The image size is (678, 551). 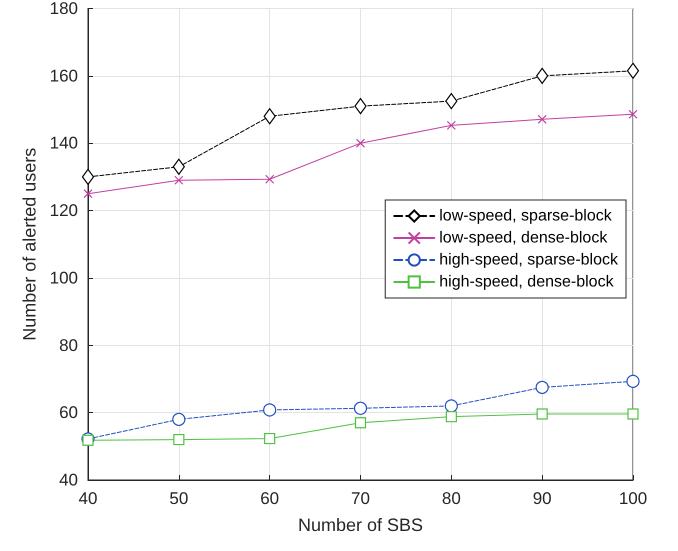 What do you see at coordinates (270, 498) in the screenshot?
I see `x-tick-label: 60` at bounding box center [270, 498].